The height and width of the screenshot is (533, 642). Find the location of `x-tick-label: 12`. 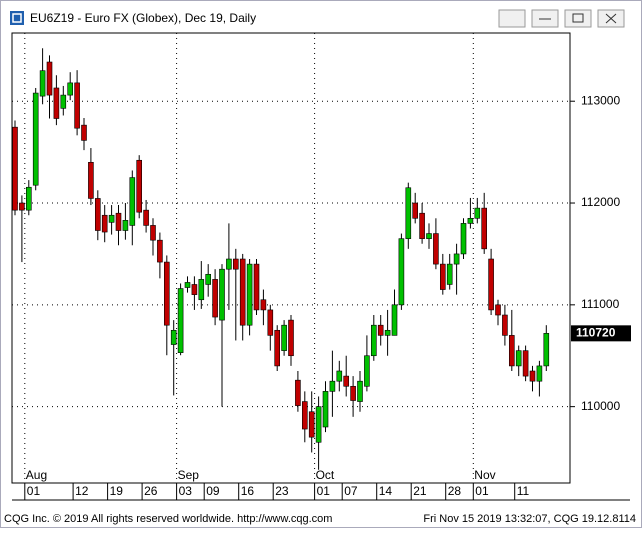

x-tick-label: 12 is located at coordinates (82, 491).